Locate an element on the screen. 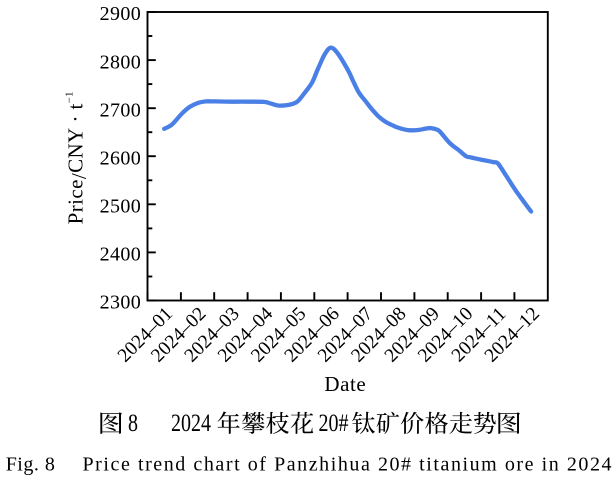 The width and height of the screenshot is (615, 486). svg-text: 2500 is located at coordinates (121, 207).